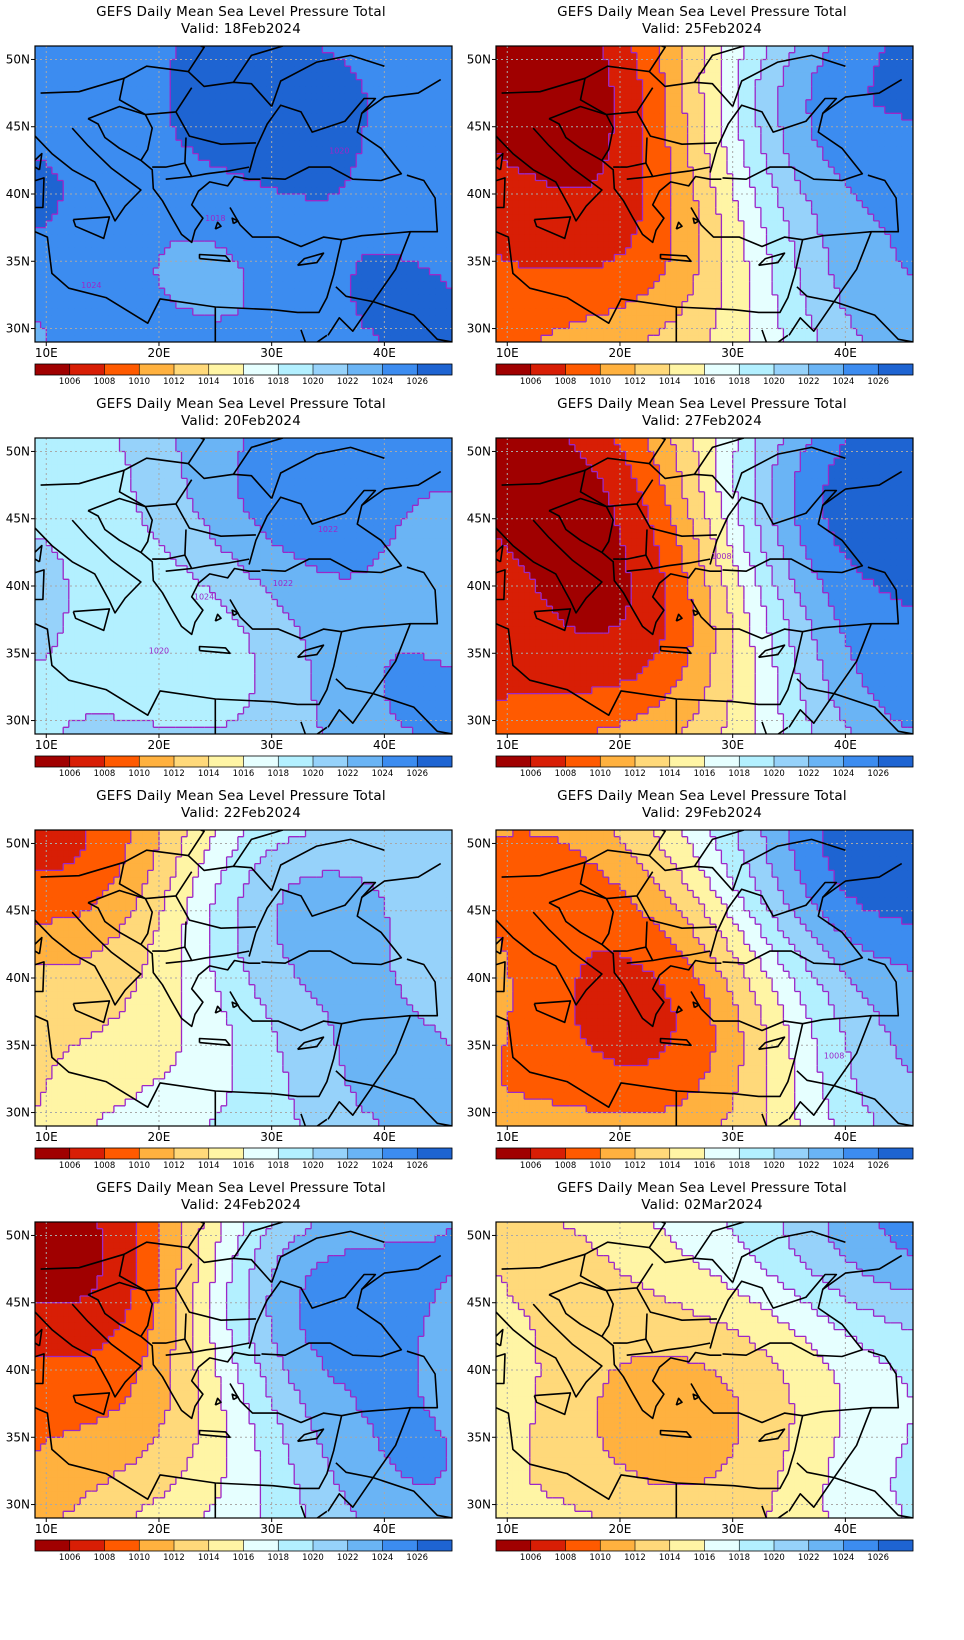 Image resolution: width=964 pixels, height=1640 pixels. What do you see at coordinates (278, 1558) in the screenshot?
I see `colorbar-label: 1018` at bounding box center [278, 1558].